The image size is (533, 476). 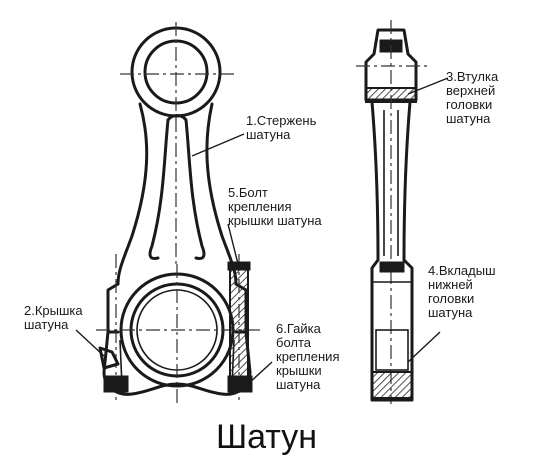 I want to click on label-rod: 1.Стержень шатуна, so click(x=281, y=127).